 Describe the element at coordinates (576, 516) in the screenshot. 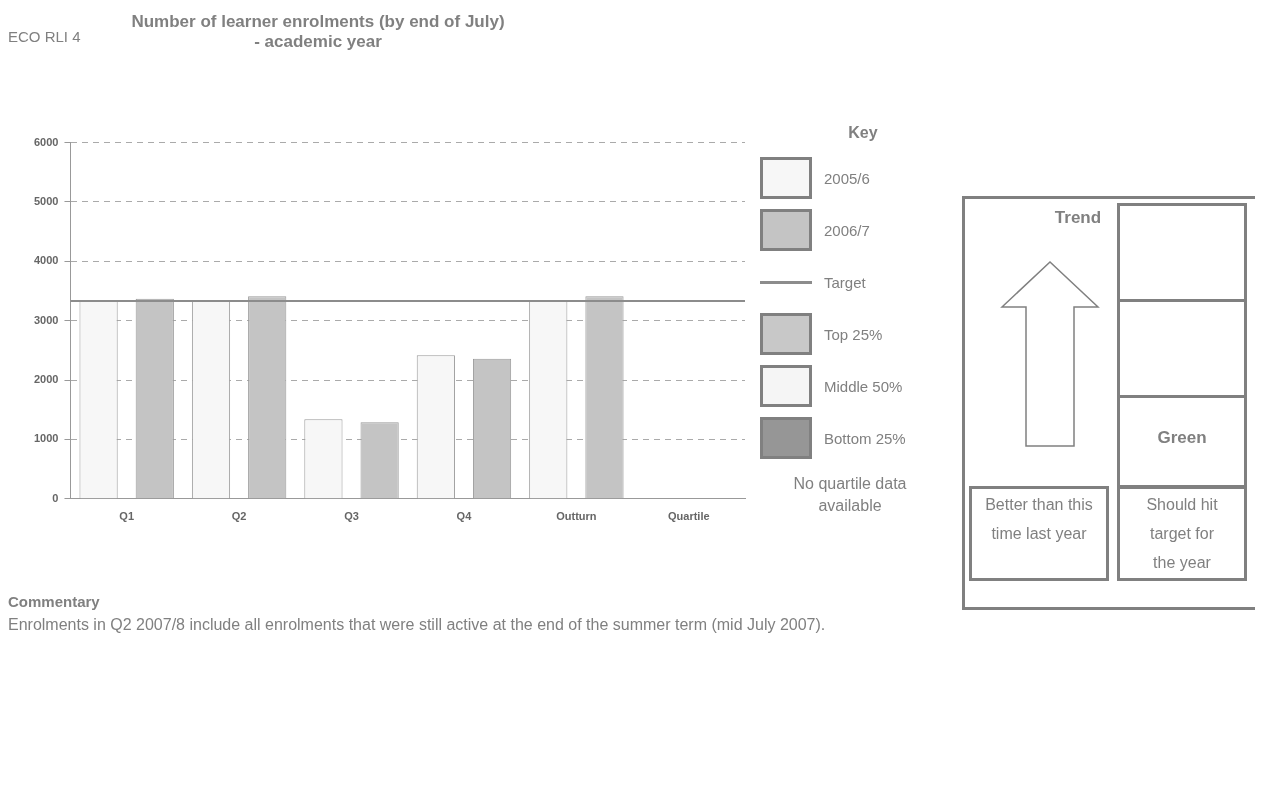

I see `x-tick-label: Outturn` at that location.